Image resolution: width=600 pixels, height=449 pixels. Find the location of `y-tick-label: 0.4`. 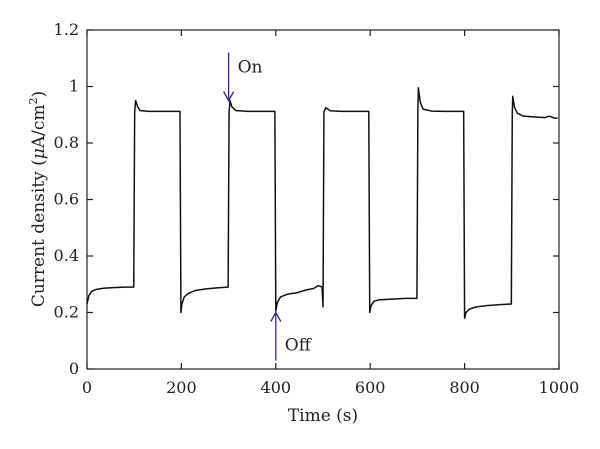

y-tick-label: 0.4 is located at coordinates (66, 255).